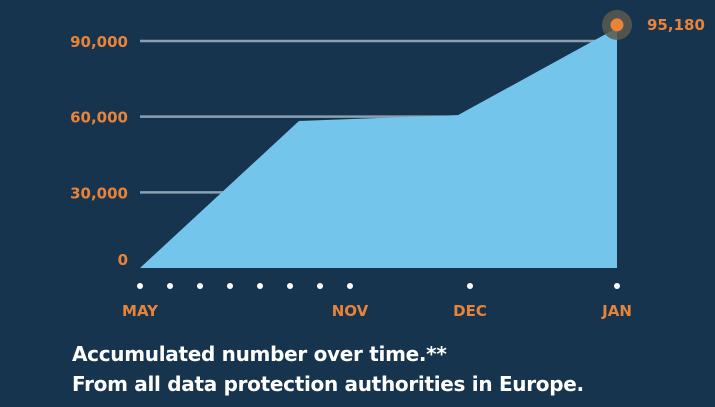 The height and width of the screenshot is (407, 715). I want to click on x-tick-label: NOV, so click(350, 311).